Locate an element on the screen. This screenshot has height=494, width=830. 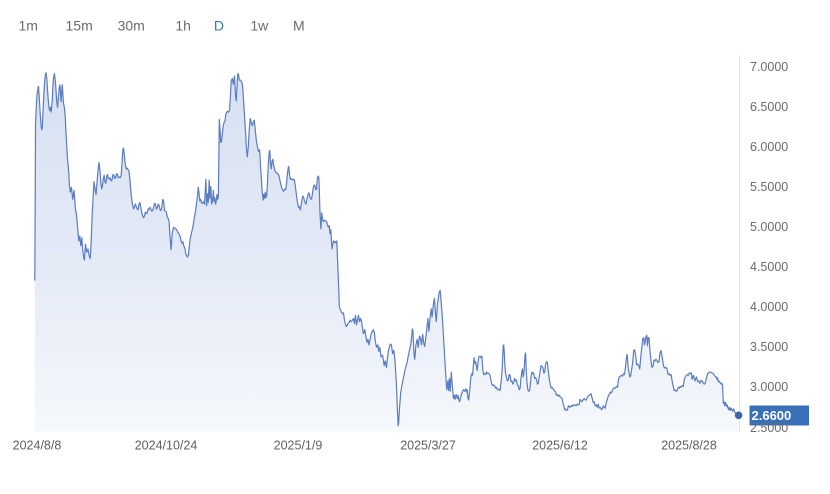
svg-text: 15m is located at coordinates (79, 26).